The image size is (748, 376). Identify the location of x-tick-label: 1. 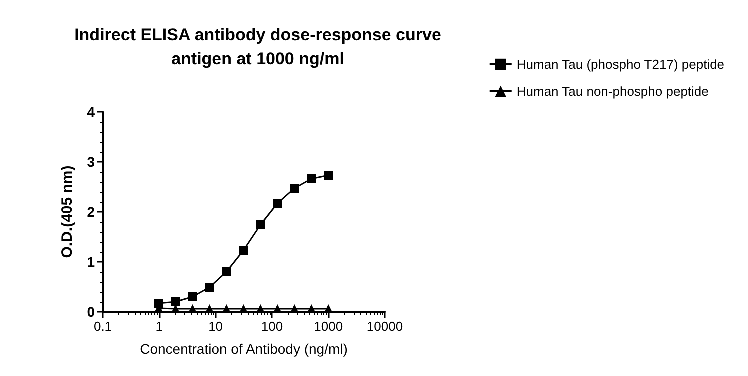
(160, 326).